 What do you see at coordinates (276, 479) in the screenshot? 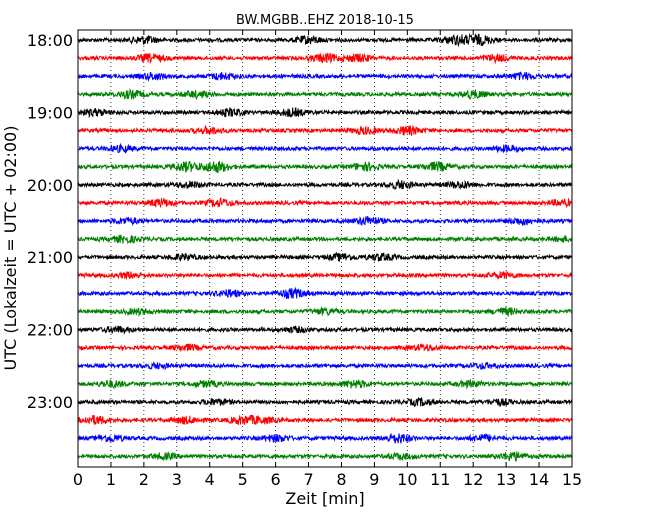
I see `x-tick-label: 6` at bounding box center [276, 479].